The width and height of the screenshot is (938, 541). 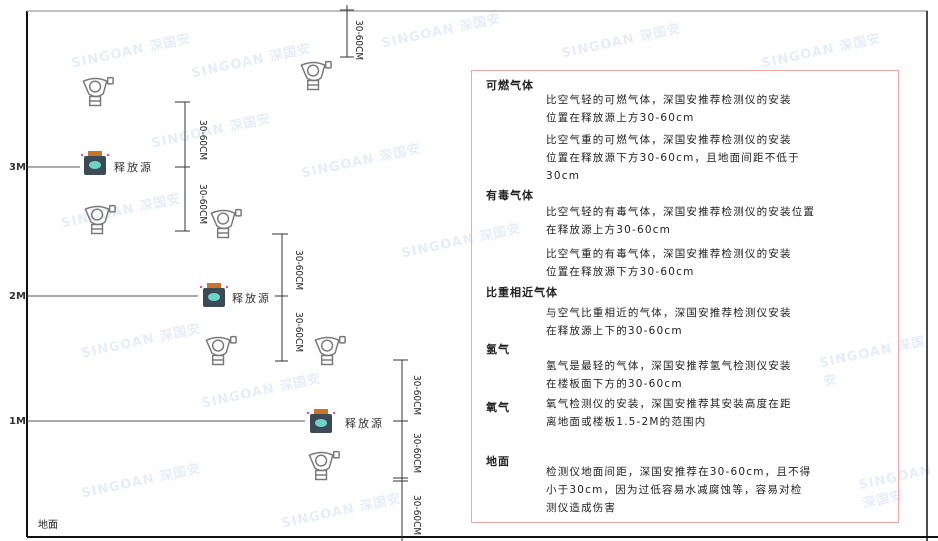 What do you see at coordinates (609, 230) in the screenshot?
I see `text-line: 在释放源上方30-60cm` at bounding box center [609, 230].